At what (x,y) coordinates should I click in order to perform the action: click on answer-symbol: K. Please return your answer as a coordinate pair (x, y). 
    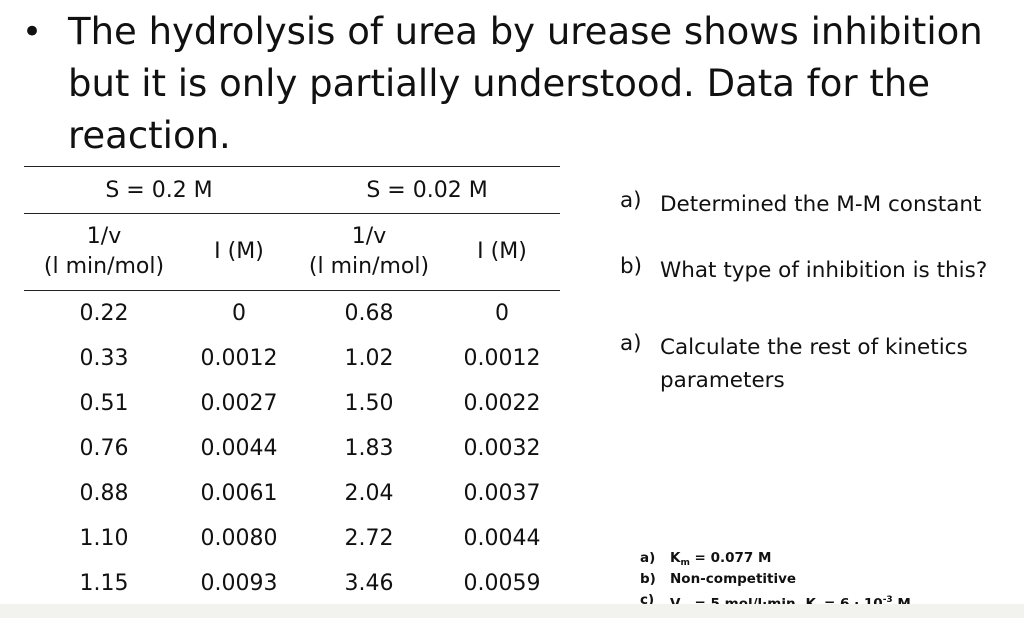
    Looking at the image, I should click on (675, 558).